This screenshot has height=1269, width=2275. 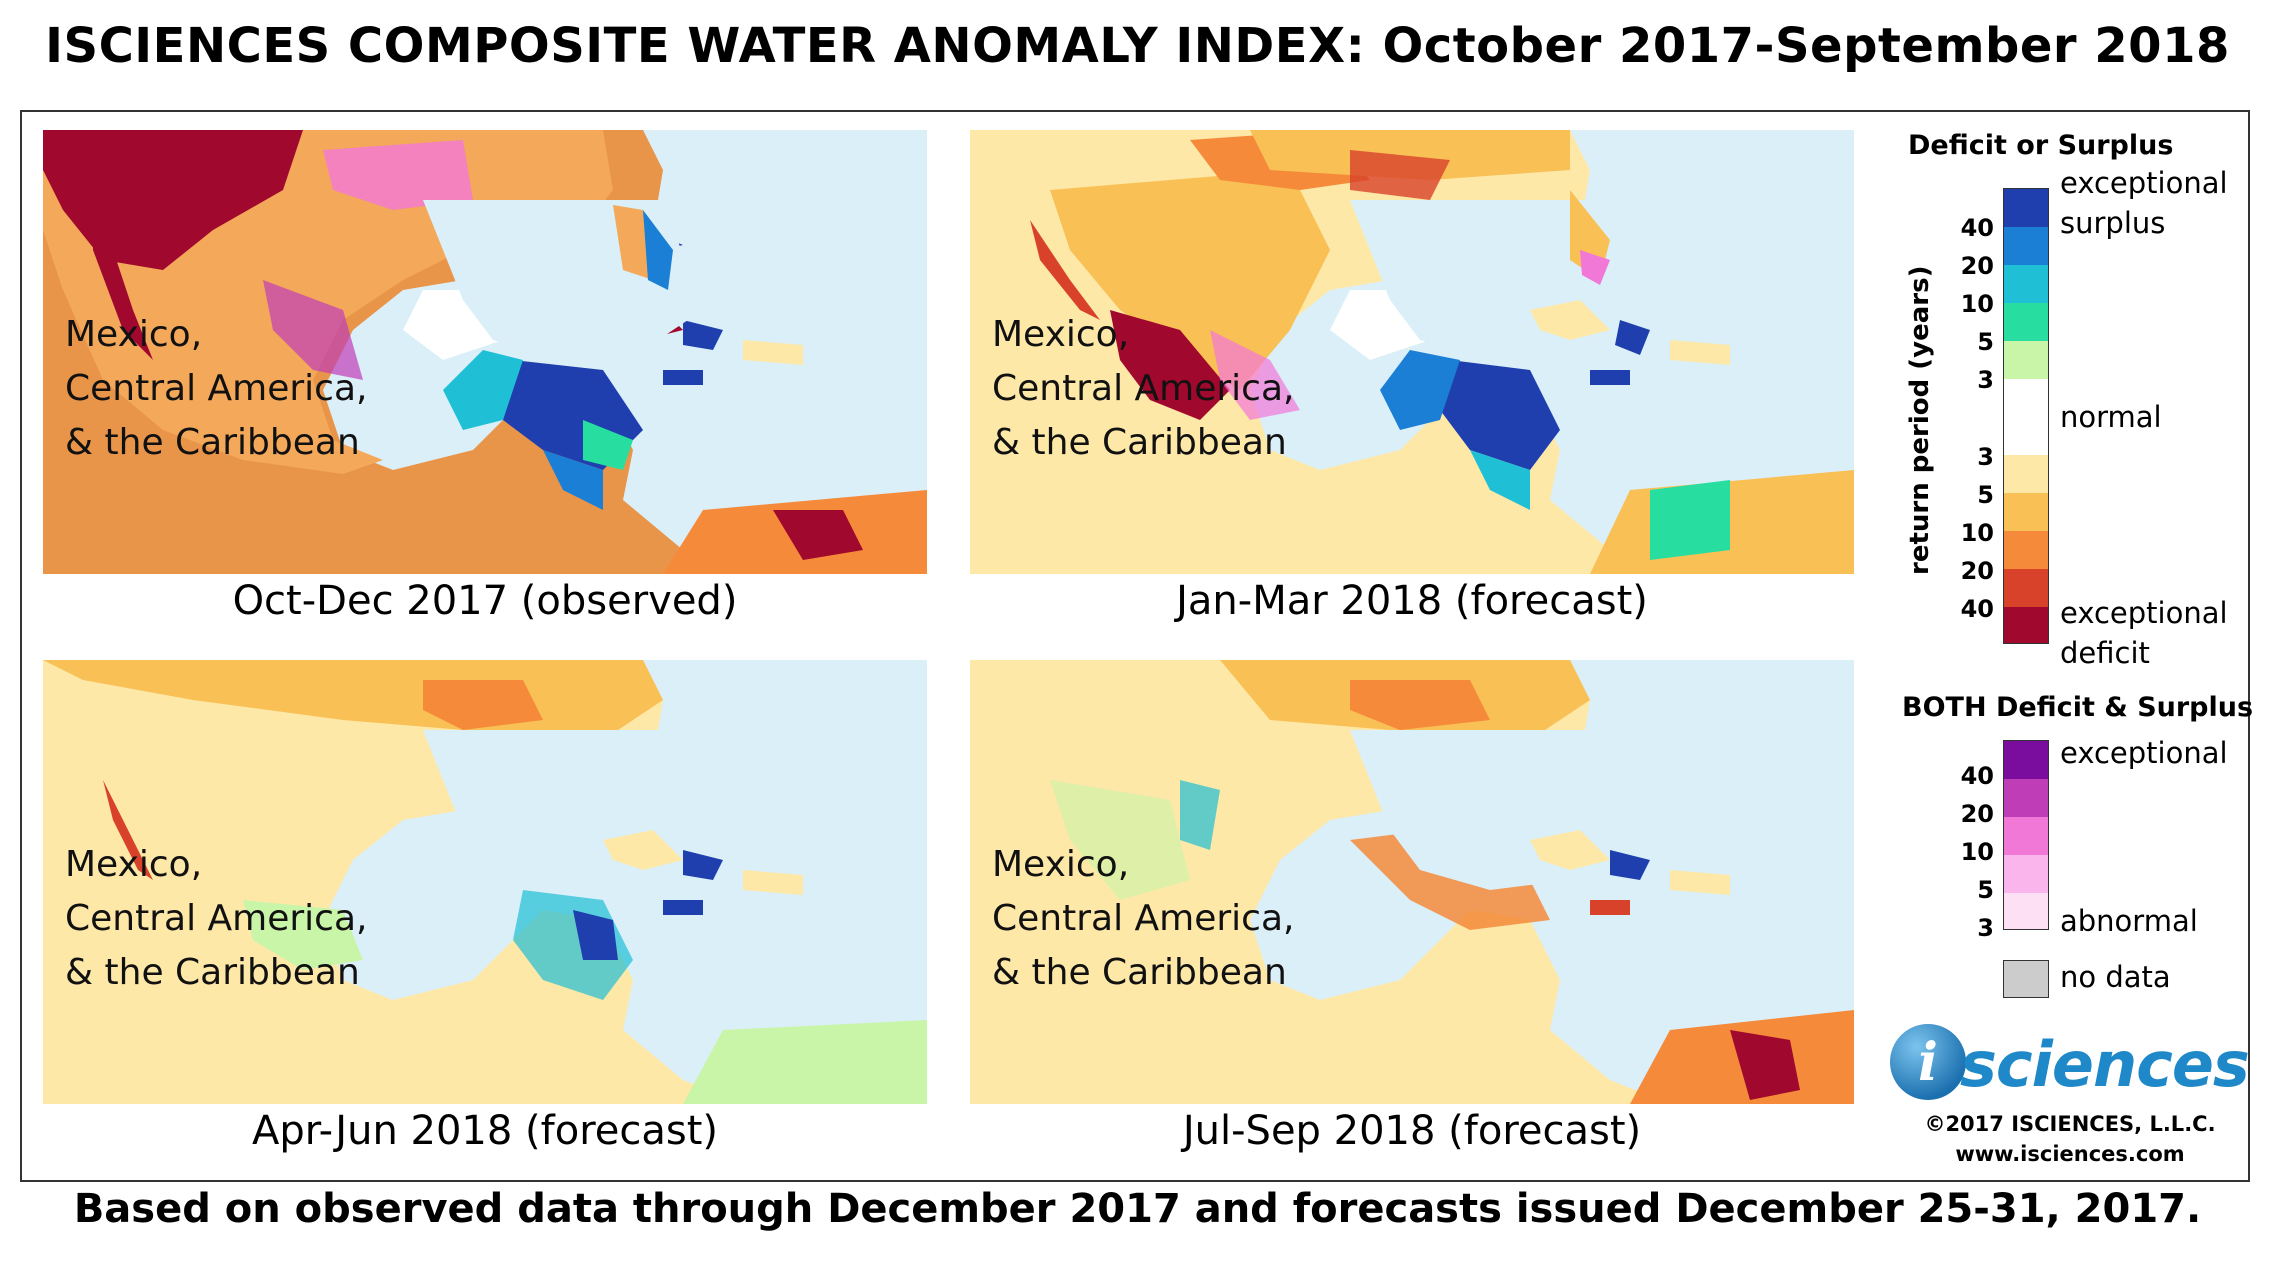 I want to click on map-jul-sep, so click(x=1412, y=882).